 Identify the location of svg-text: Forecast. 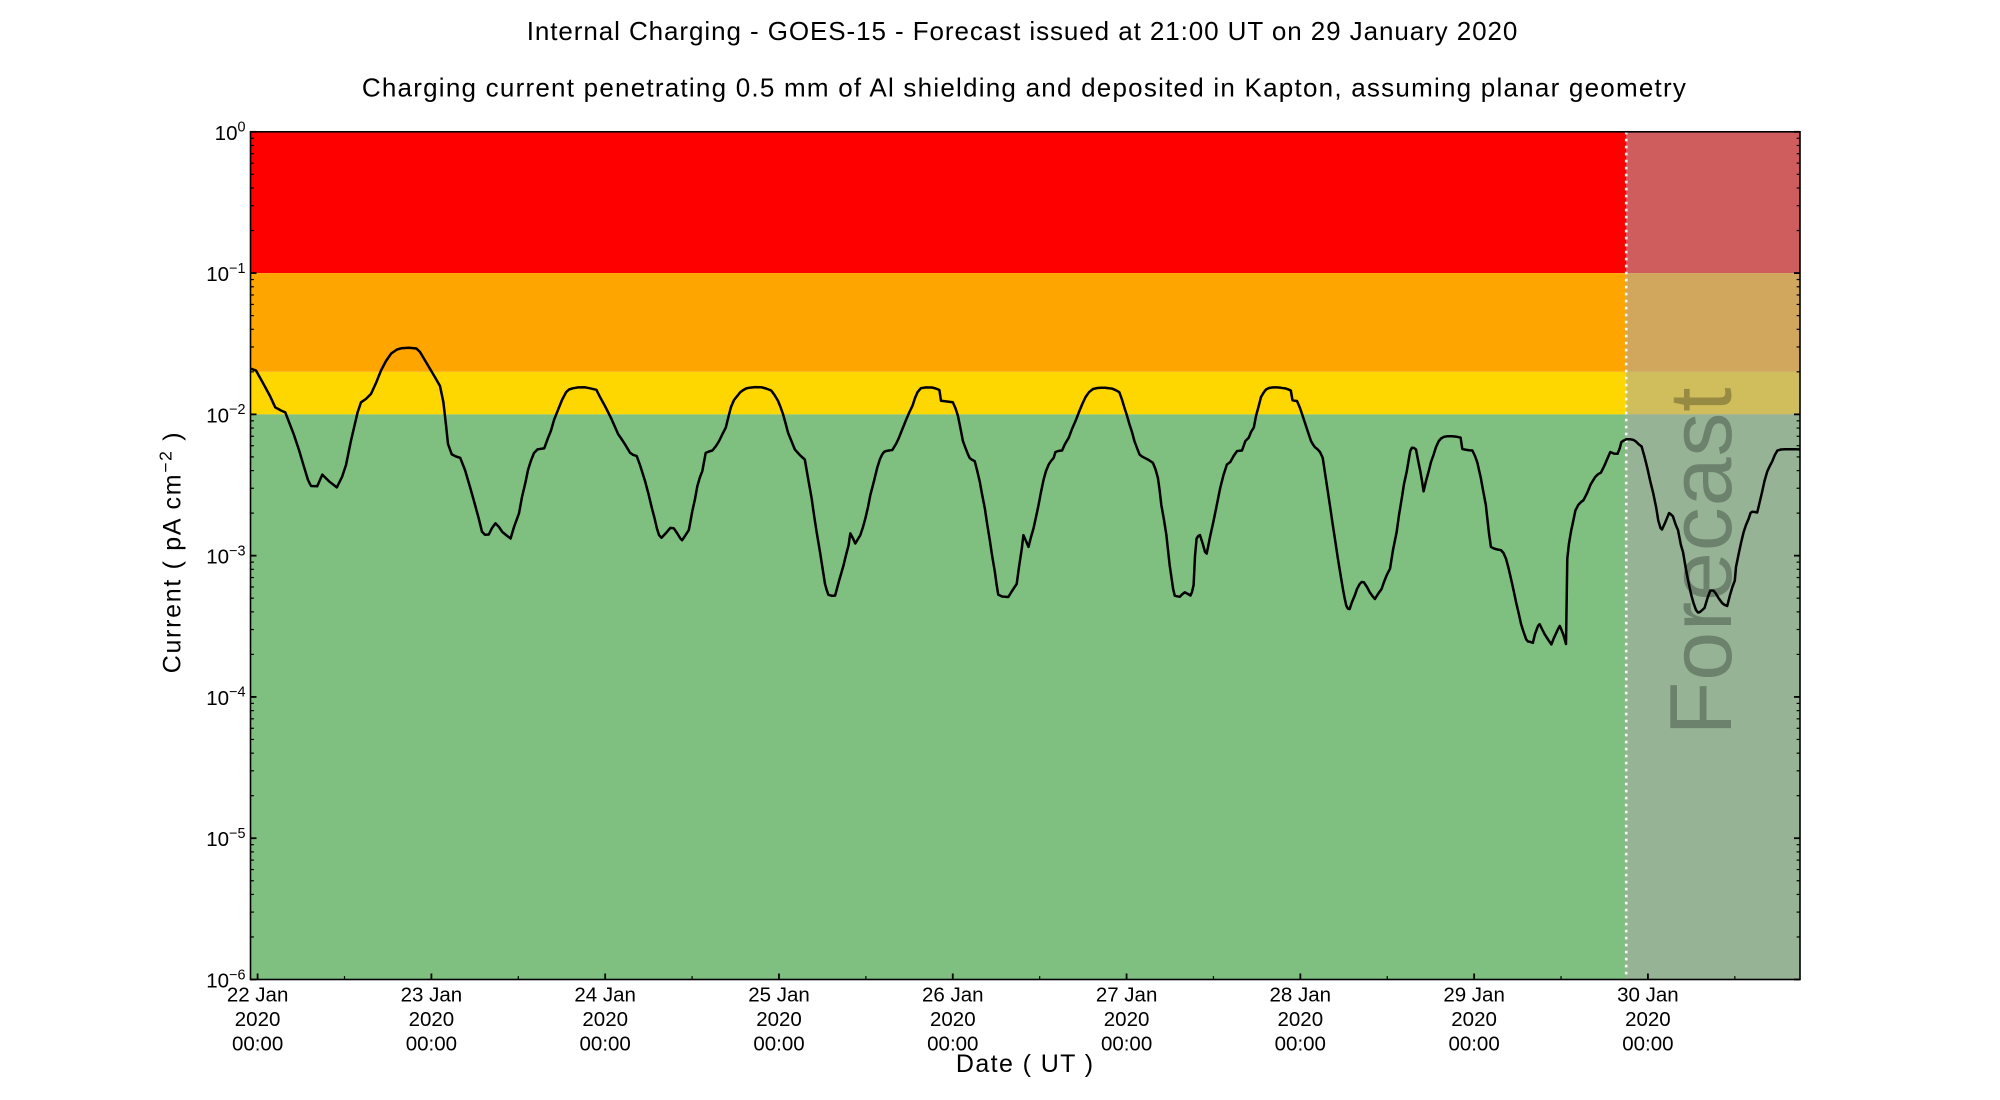
(1700, 561).